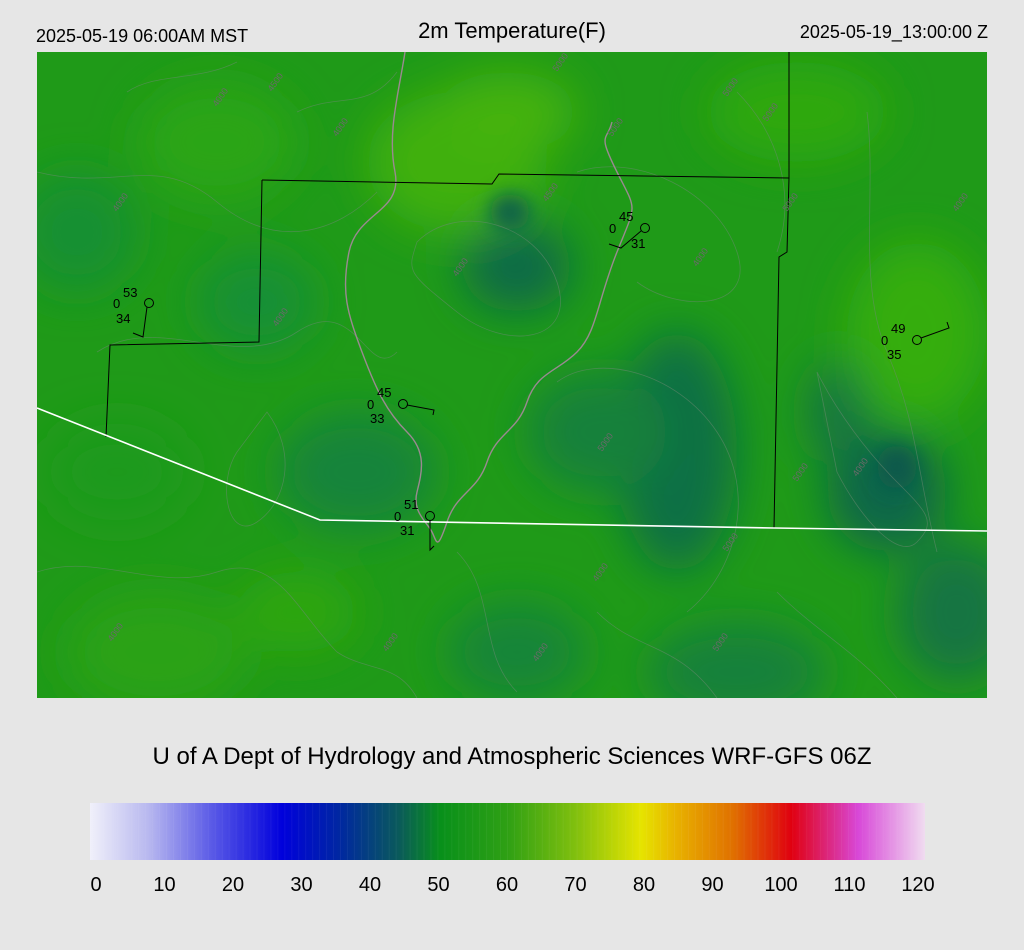 This screenshot has width=1024, height=950. I want to click on colorbar-tick-label: 0, so click(96, 885).